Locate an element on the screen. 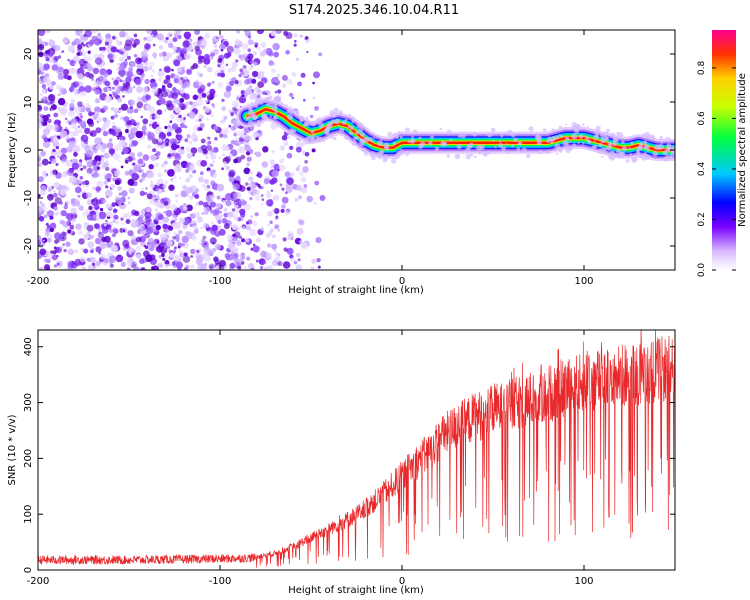  spectrogram-x-label: Height of straight line (km) is located at coordinates (356, 290).